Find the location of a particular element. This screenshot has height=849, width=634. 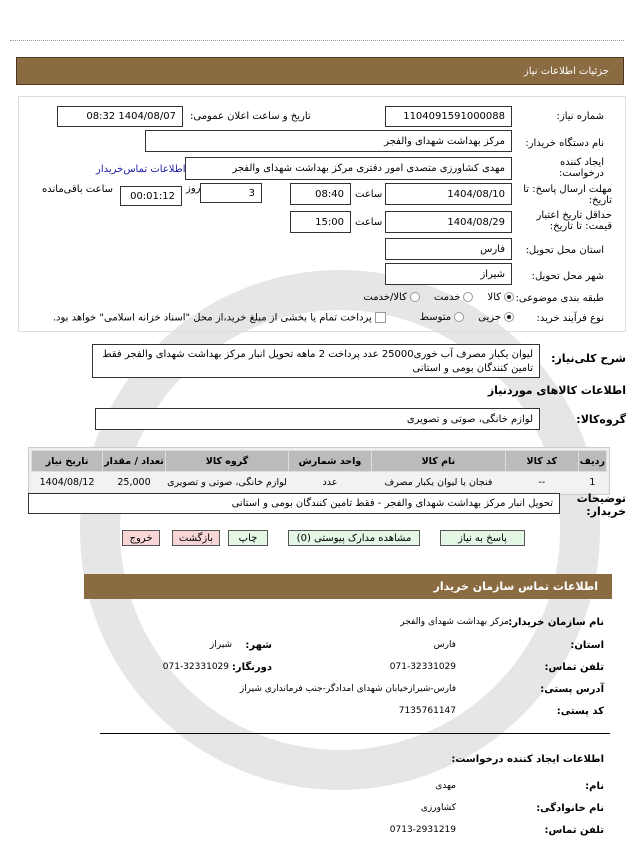

days-label: روز is located at coordinates (193, 188).